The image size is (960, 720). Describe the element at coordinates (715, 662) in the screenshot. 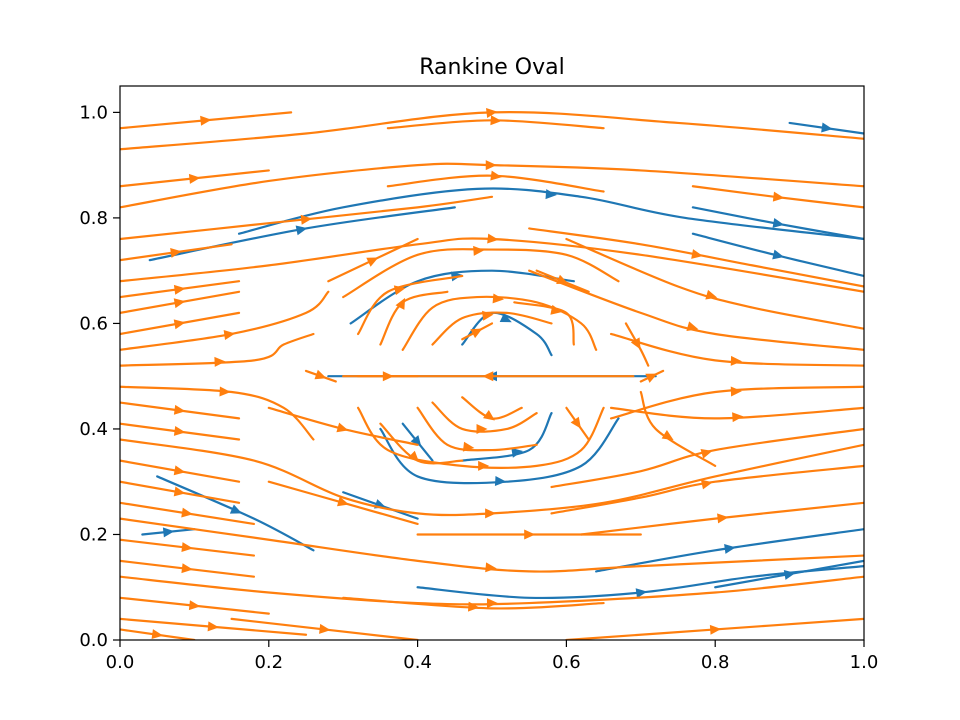

I see `x-tick-label: 0.8` at that location.